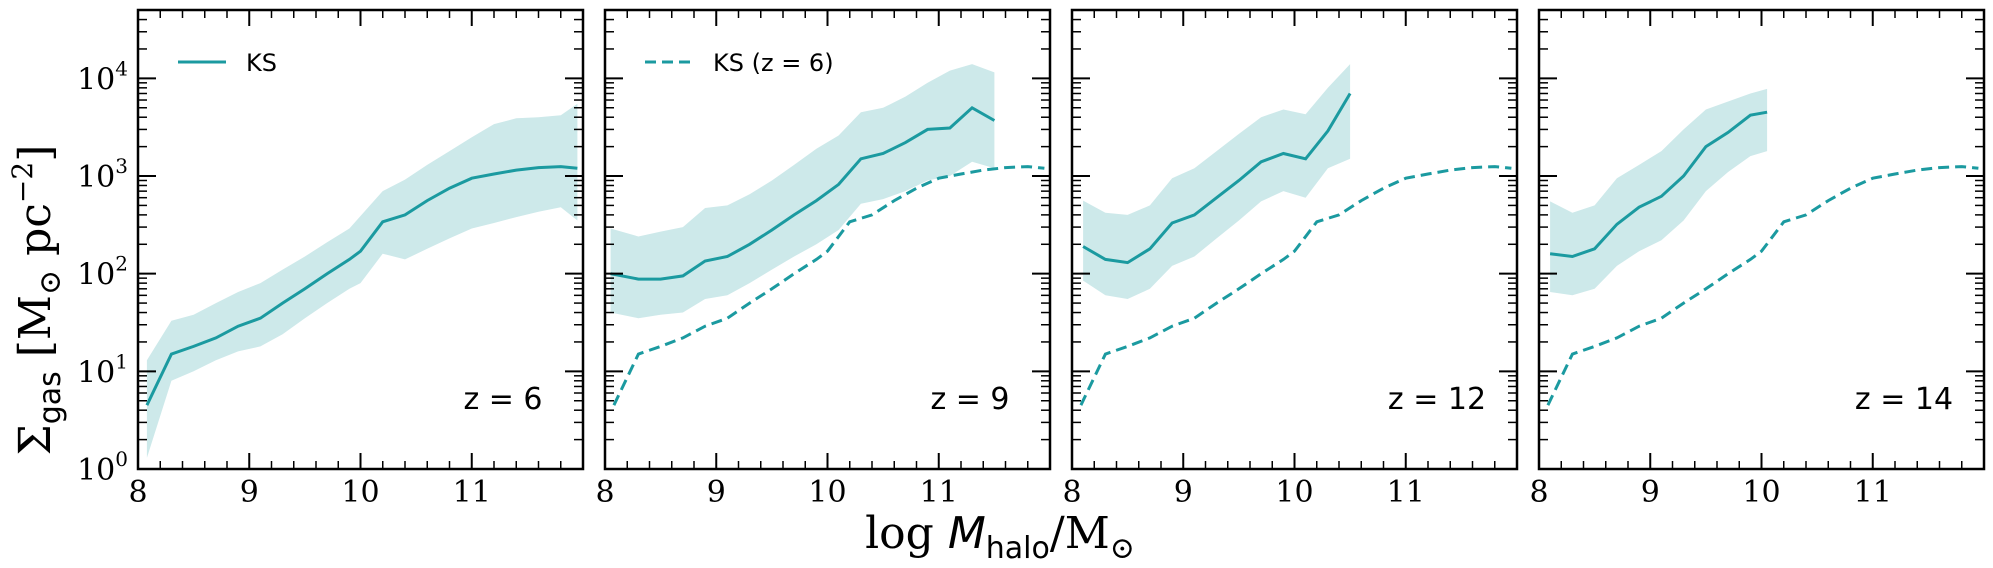 This screenshot has width=1993, height=568. What do you see at coordinates (1904, 399) in the screenshot?
I see `redshift-label: z = 14` at bounding box center [1904, 399].